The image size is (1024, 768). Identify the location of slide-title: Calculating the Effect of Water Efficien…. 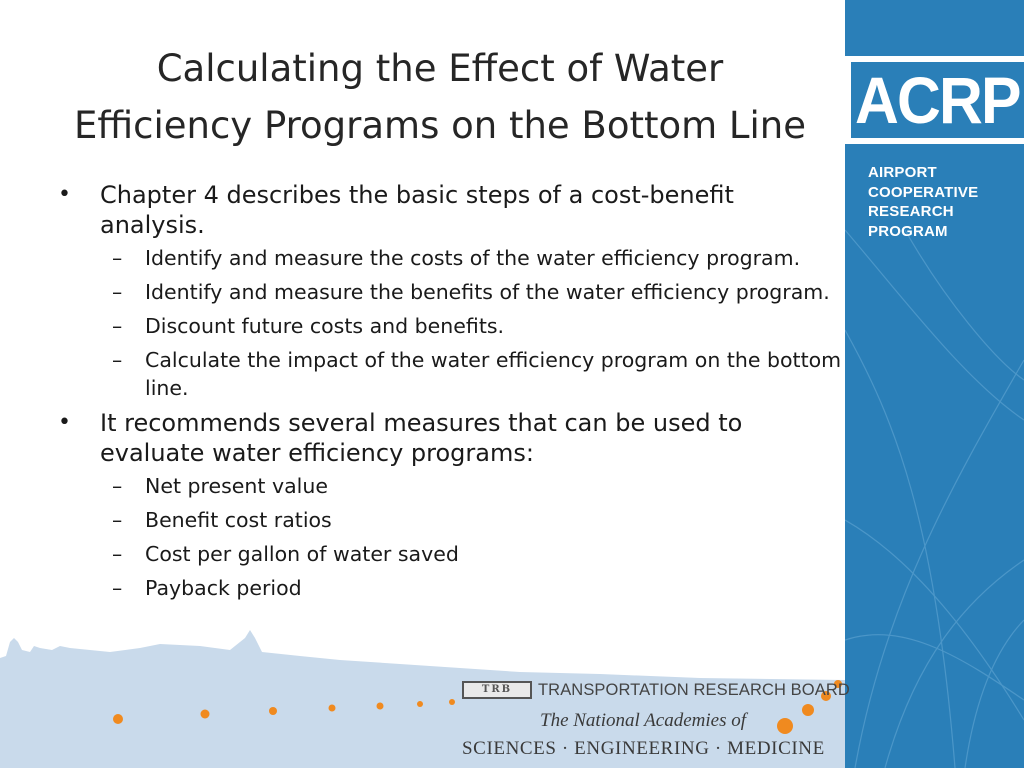
(440, 97).